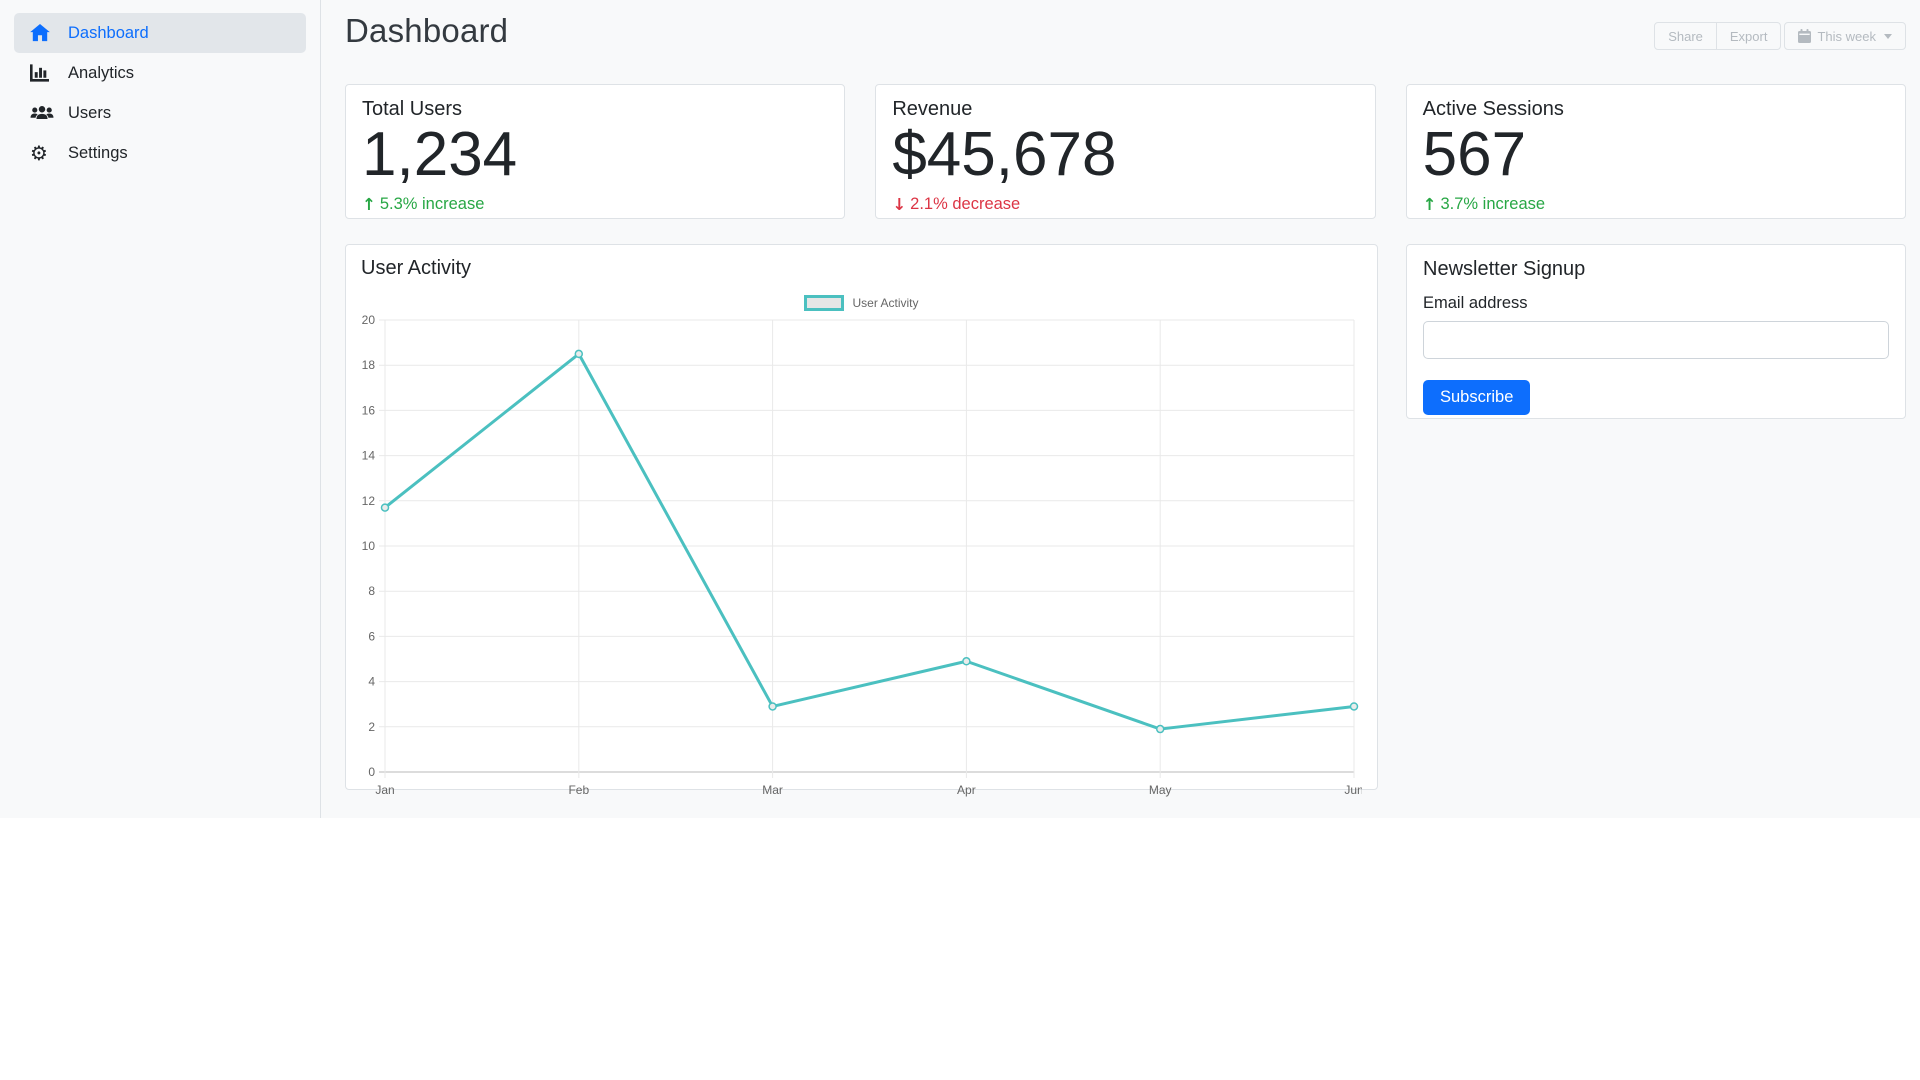  I want to click on stat-card-revenue: Revenue $45,678 ↓ 2.1% decrease, so click(1125, 151).